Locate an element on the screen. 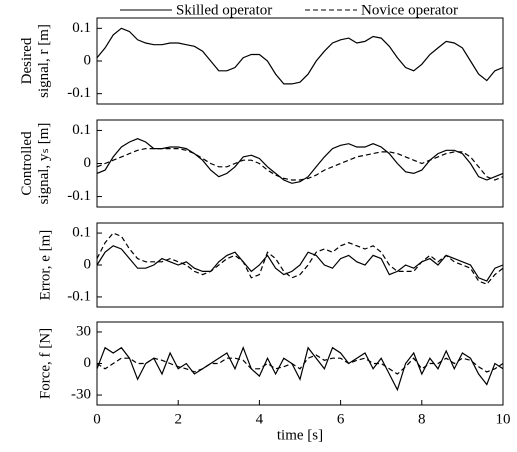 The width and height of the screenshot is (517, 452). legend-label: Skilled operator is located at coordinates (224, 10).